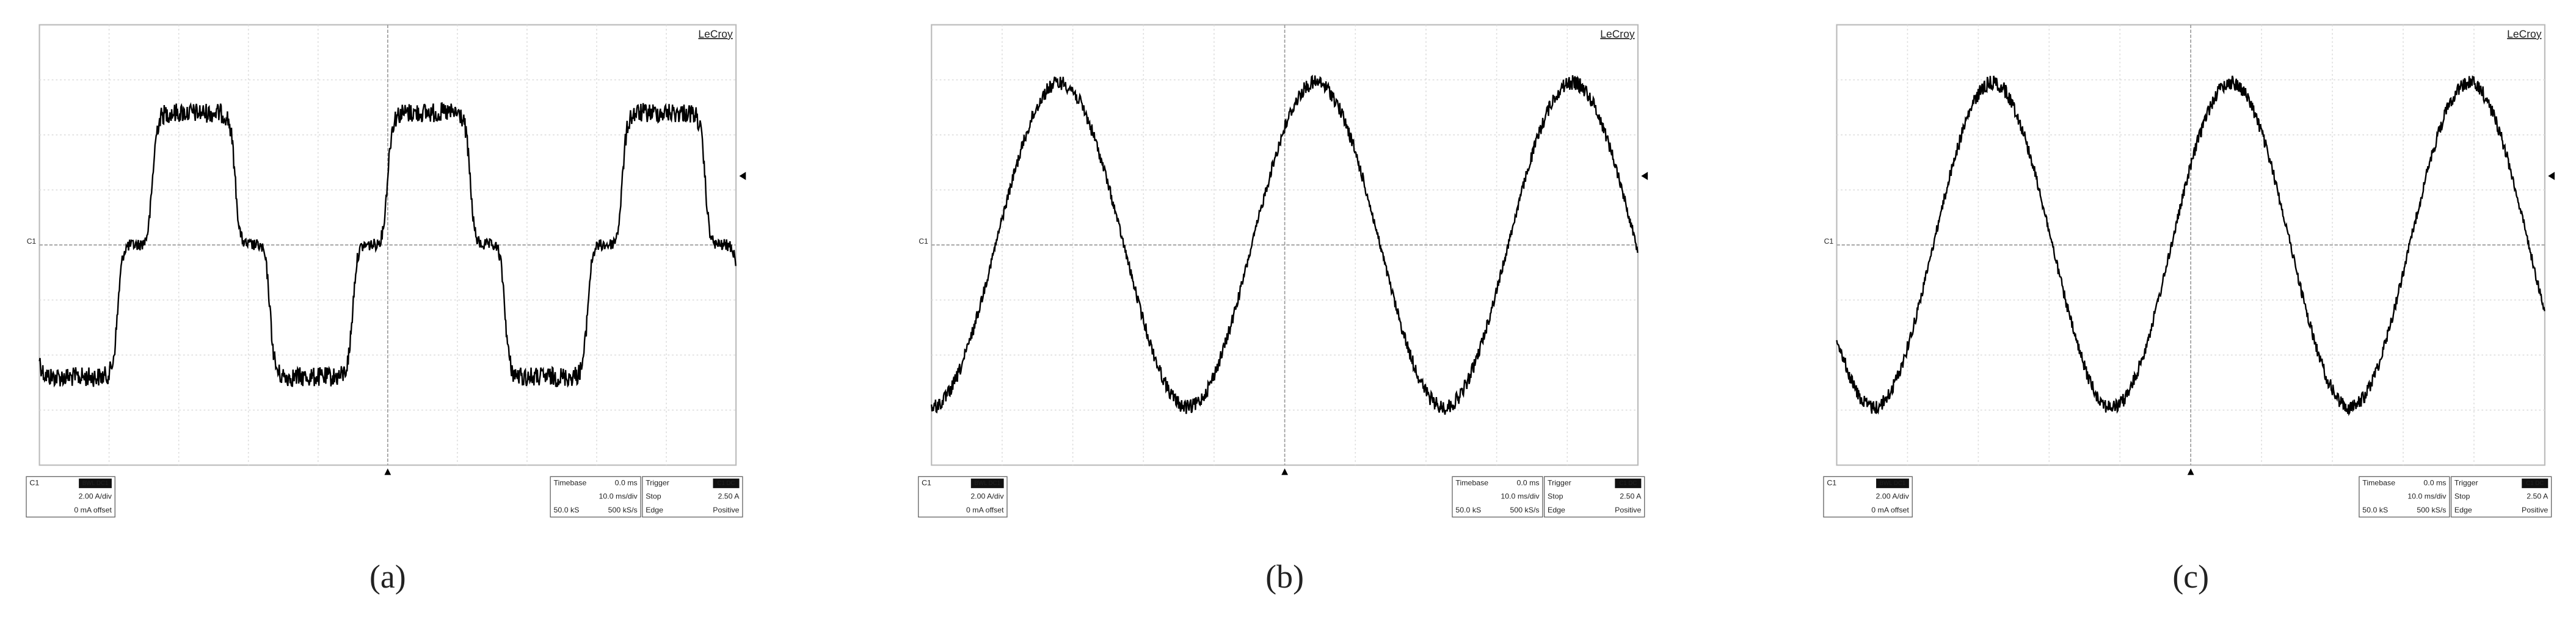 This screenshot has height=623, width=2576. Describe the element at coordinates (1284, 576) in the screenshot. I see `panel-caption: (b)` at that location.